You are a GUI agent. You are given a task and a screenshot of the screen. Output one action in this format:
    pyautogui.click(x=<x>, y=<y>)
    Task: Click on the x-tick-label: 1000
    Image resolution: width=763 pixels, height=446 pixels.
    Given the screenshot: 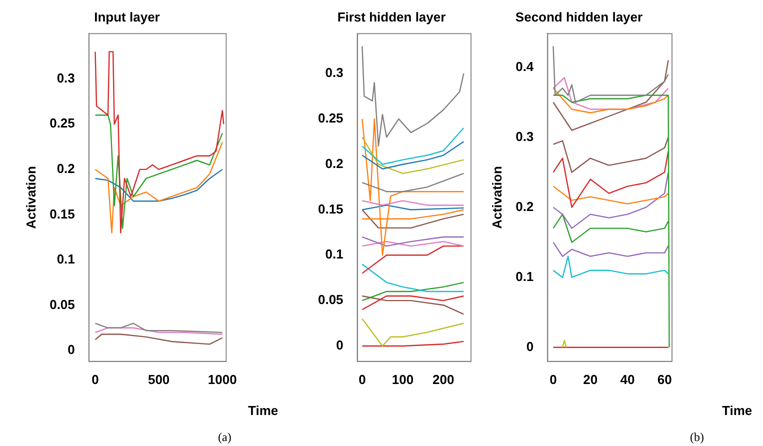 What is the action you would take?
    pyautogui.click(x=222, y=379)
    